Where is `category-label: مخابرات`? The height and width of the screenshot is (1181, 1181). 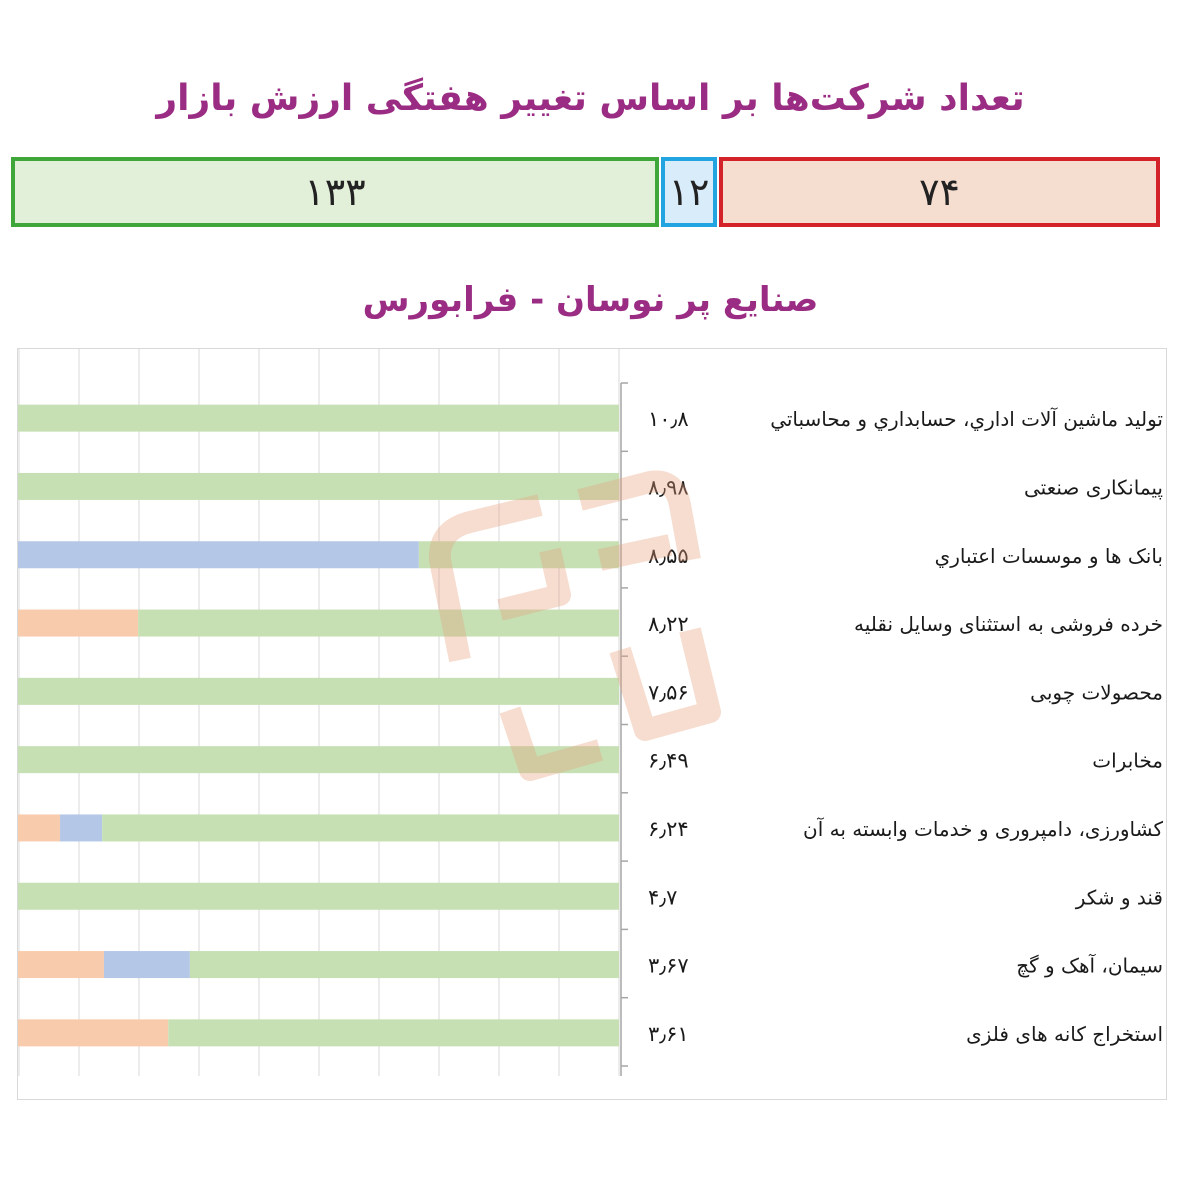
category-label: مخابرات is located at coordinates (1127, 761).